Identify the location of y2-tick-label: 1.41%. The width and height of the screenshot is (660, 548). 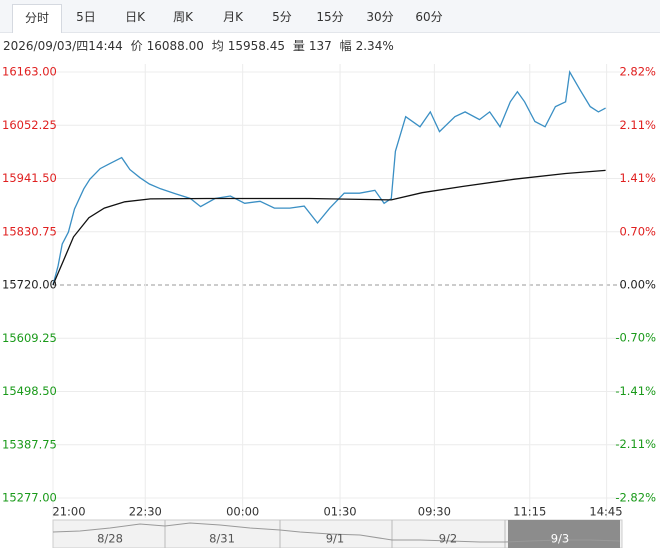
(637, 178).